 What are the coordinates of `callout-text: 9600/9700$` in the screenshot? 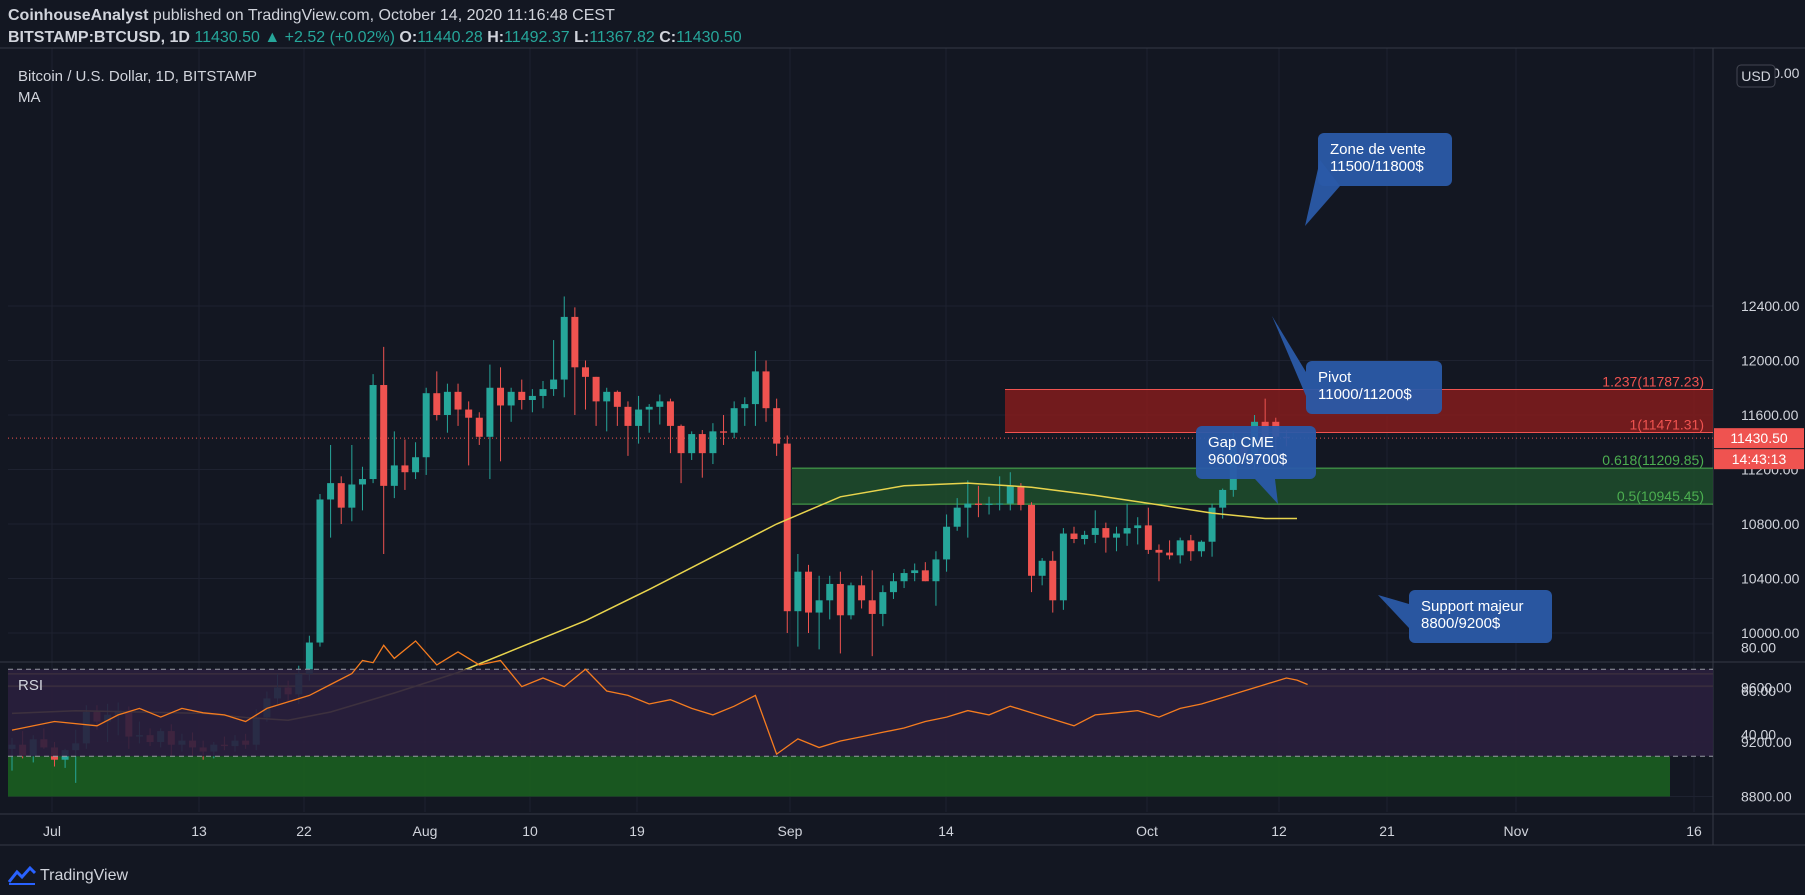 It's located at (1248, 459).